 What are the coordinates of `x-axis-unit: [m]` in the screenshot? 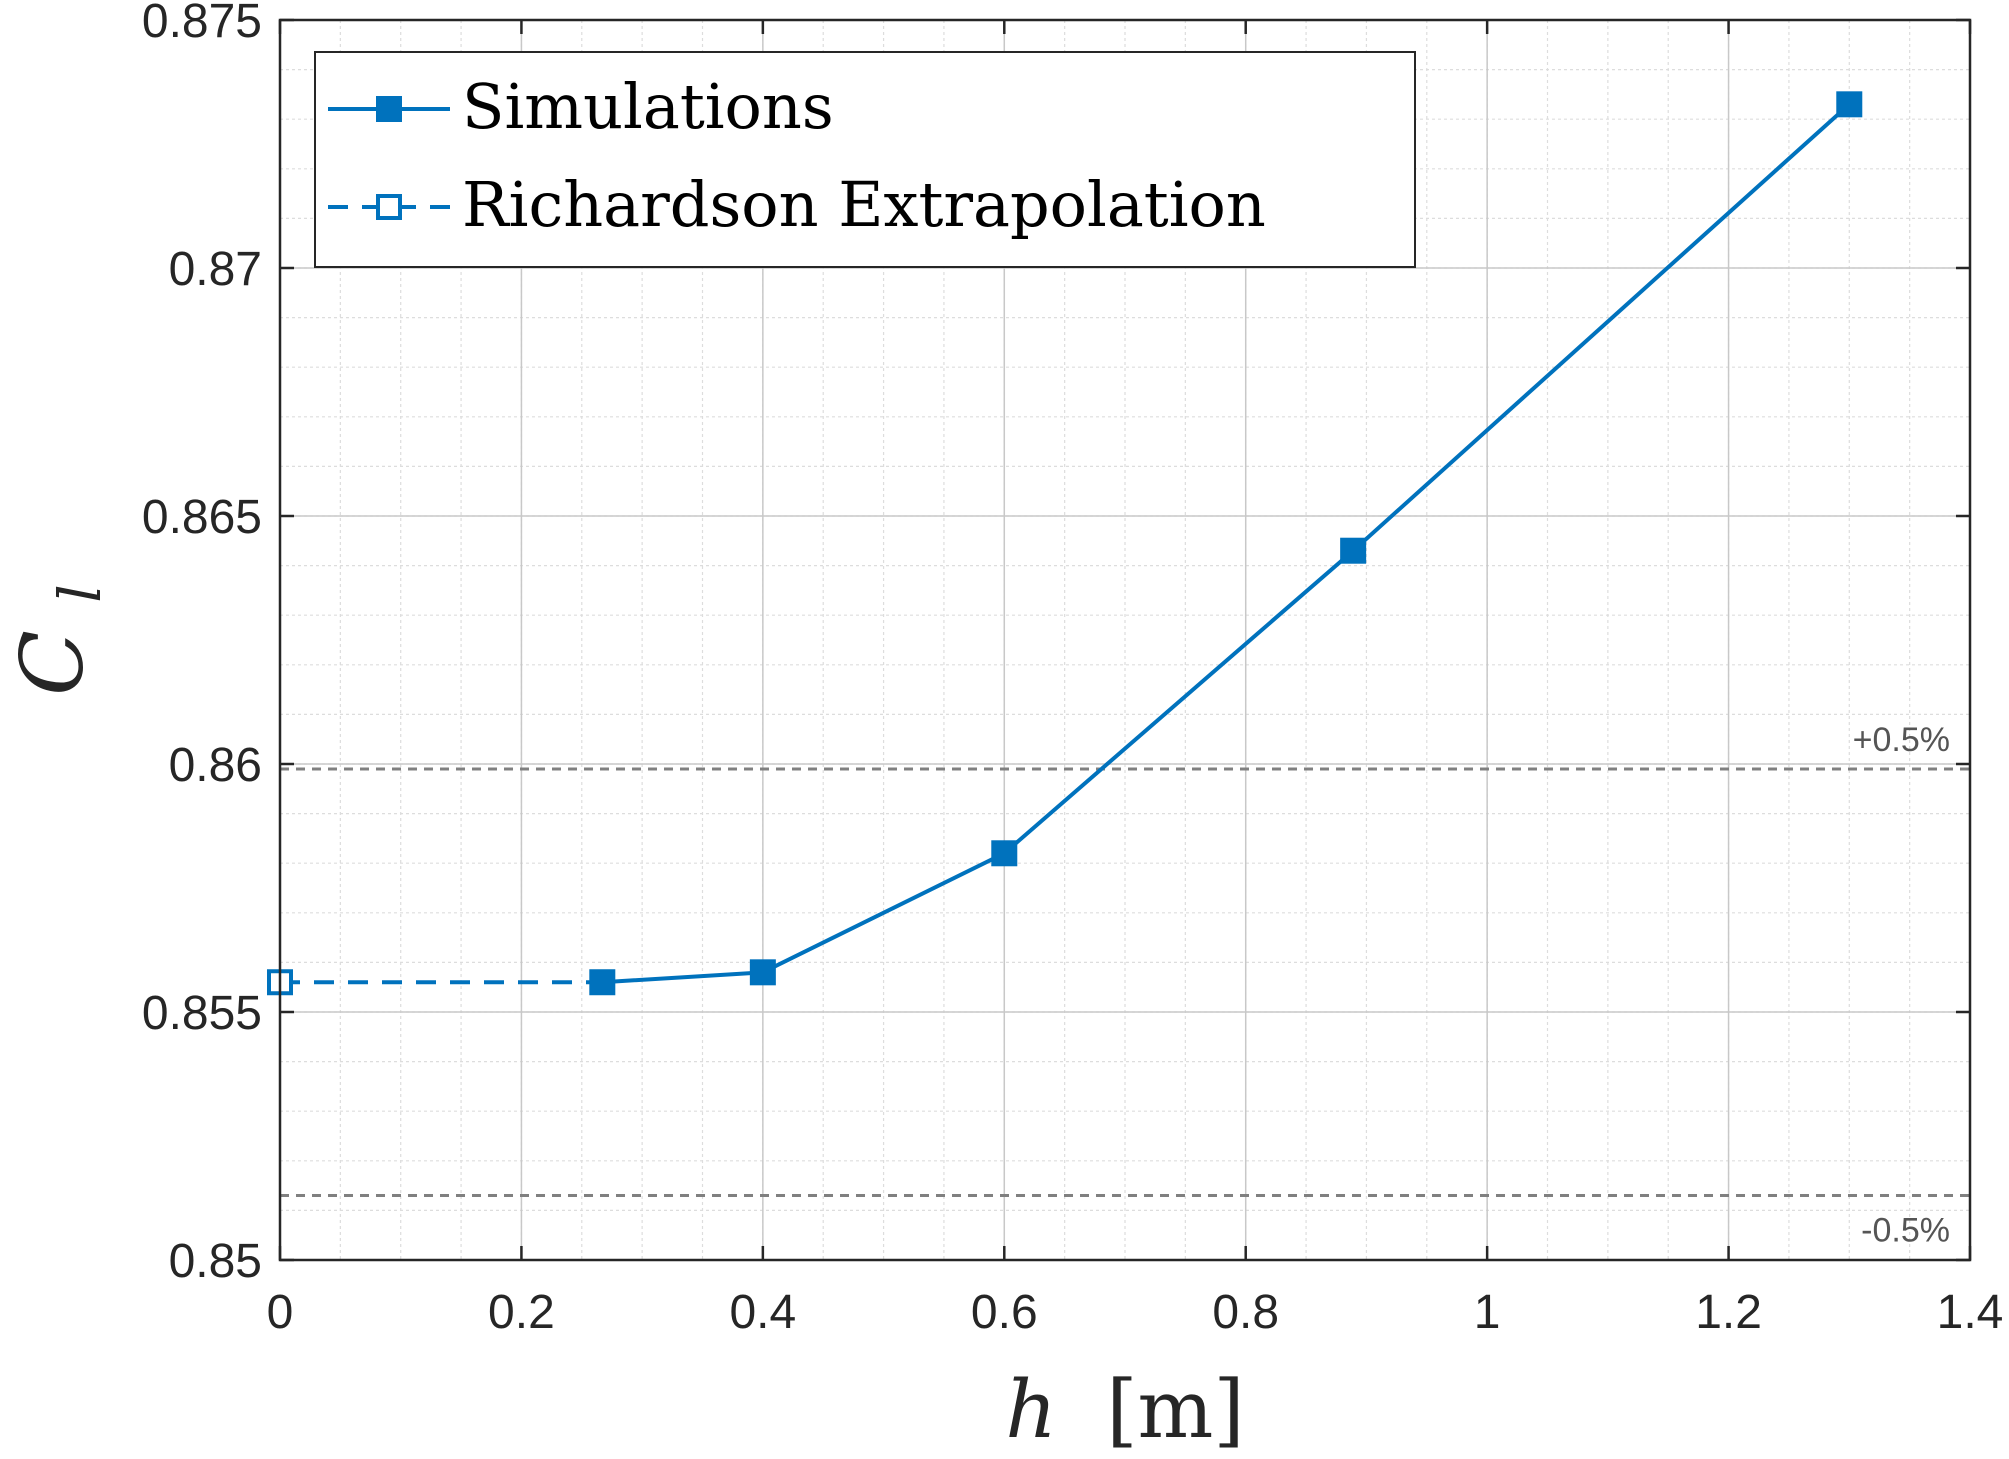 It's located at (1175, 1409).